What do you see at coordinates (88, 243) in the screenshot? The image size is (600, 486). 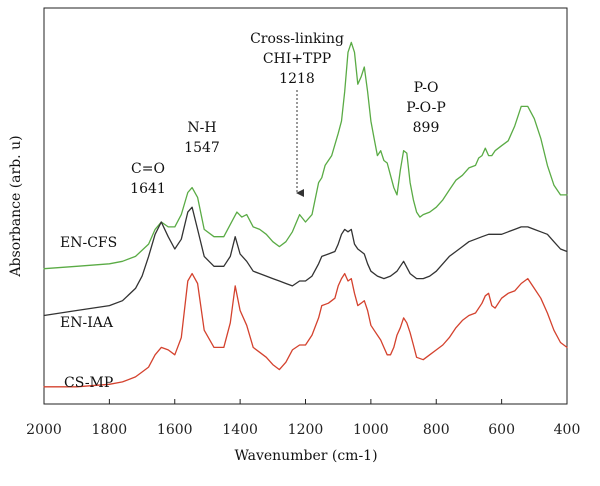 I see `series-label-en-cfs: EN-CFS` at bounding box center [88, 243].